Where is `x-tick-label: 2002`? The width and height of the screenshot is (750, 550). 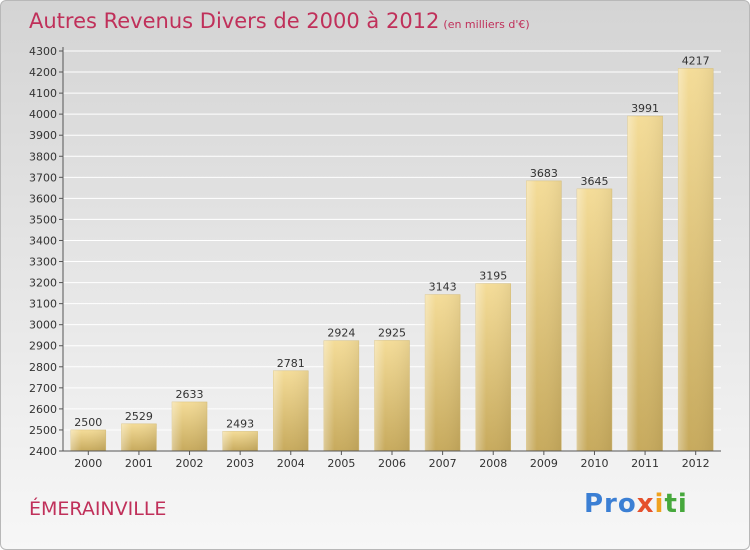 x-tick-label: 2002 is located at coordinates (190, 463).